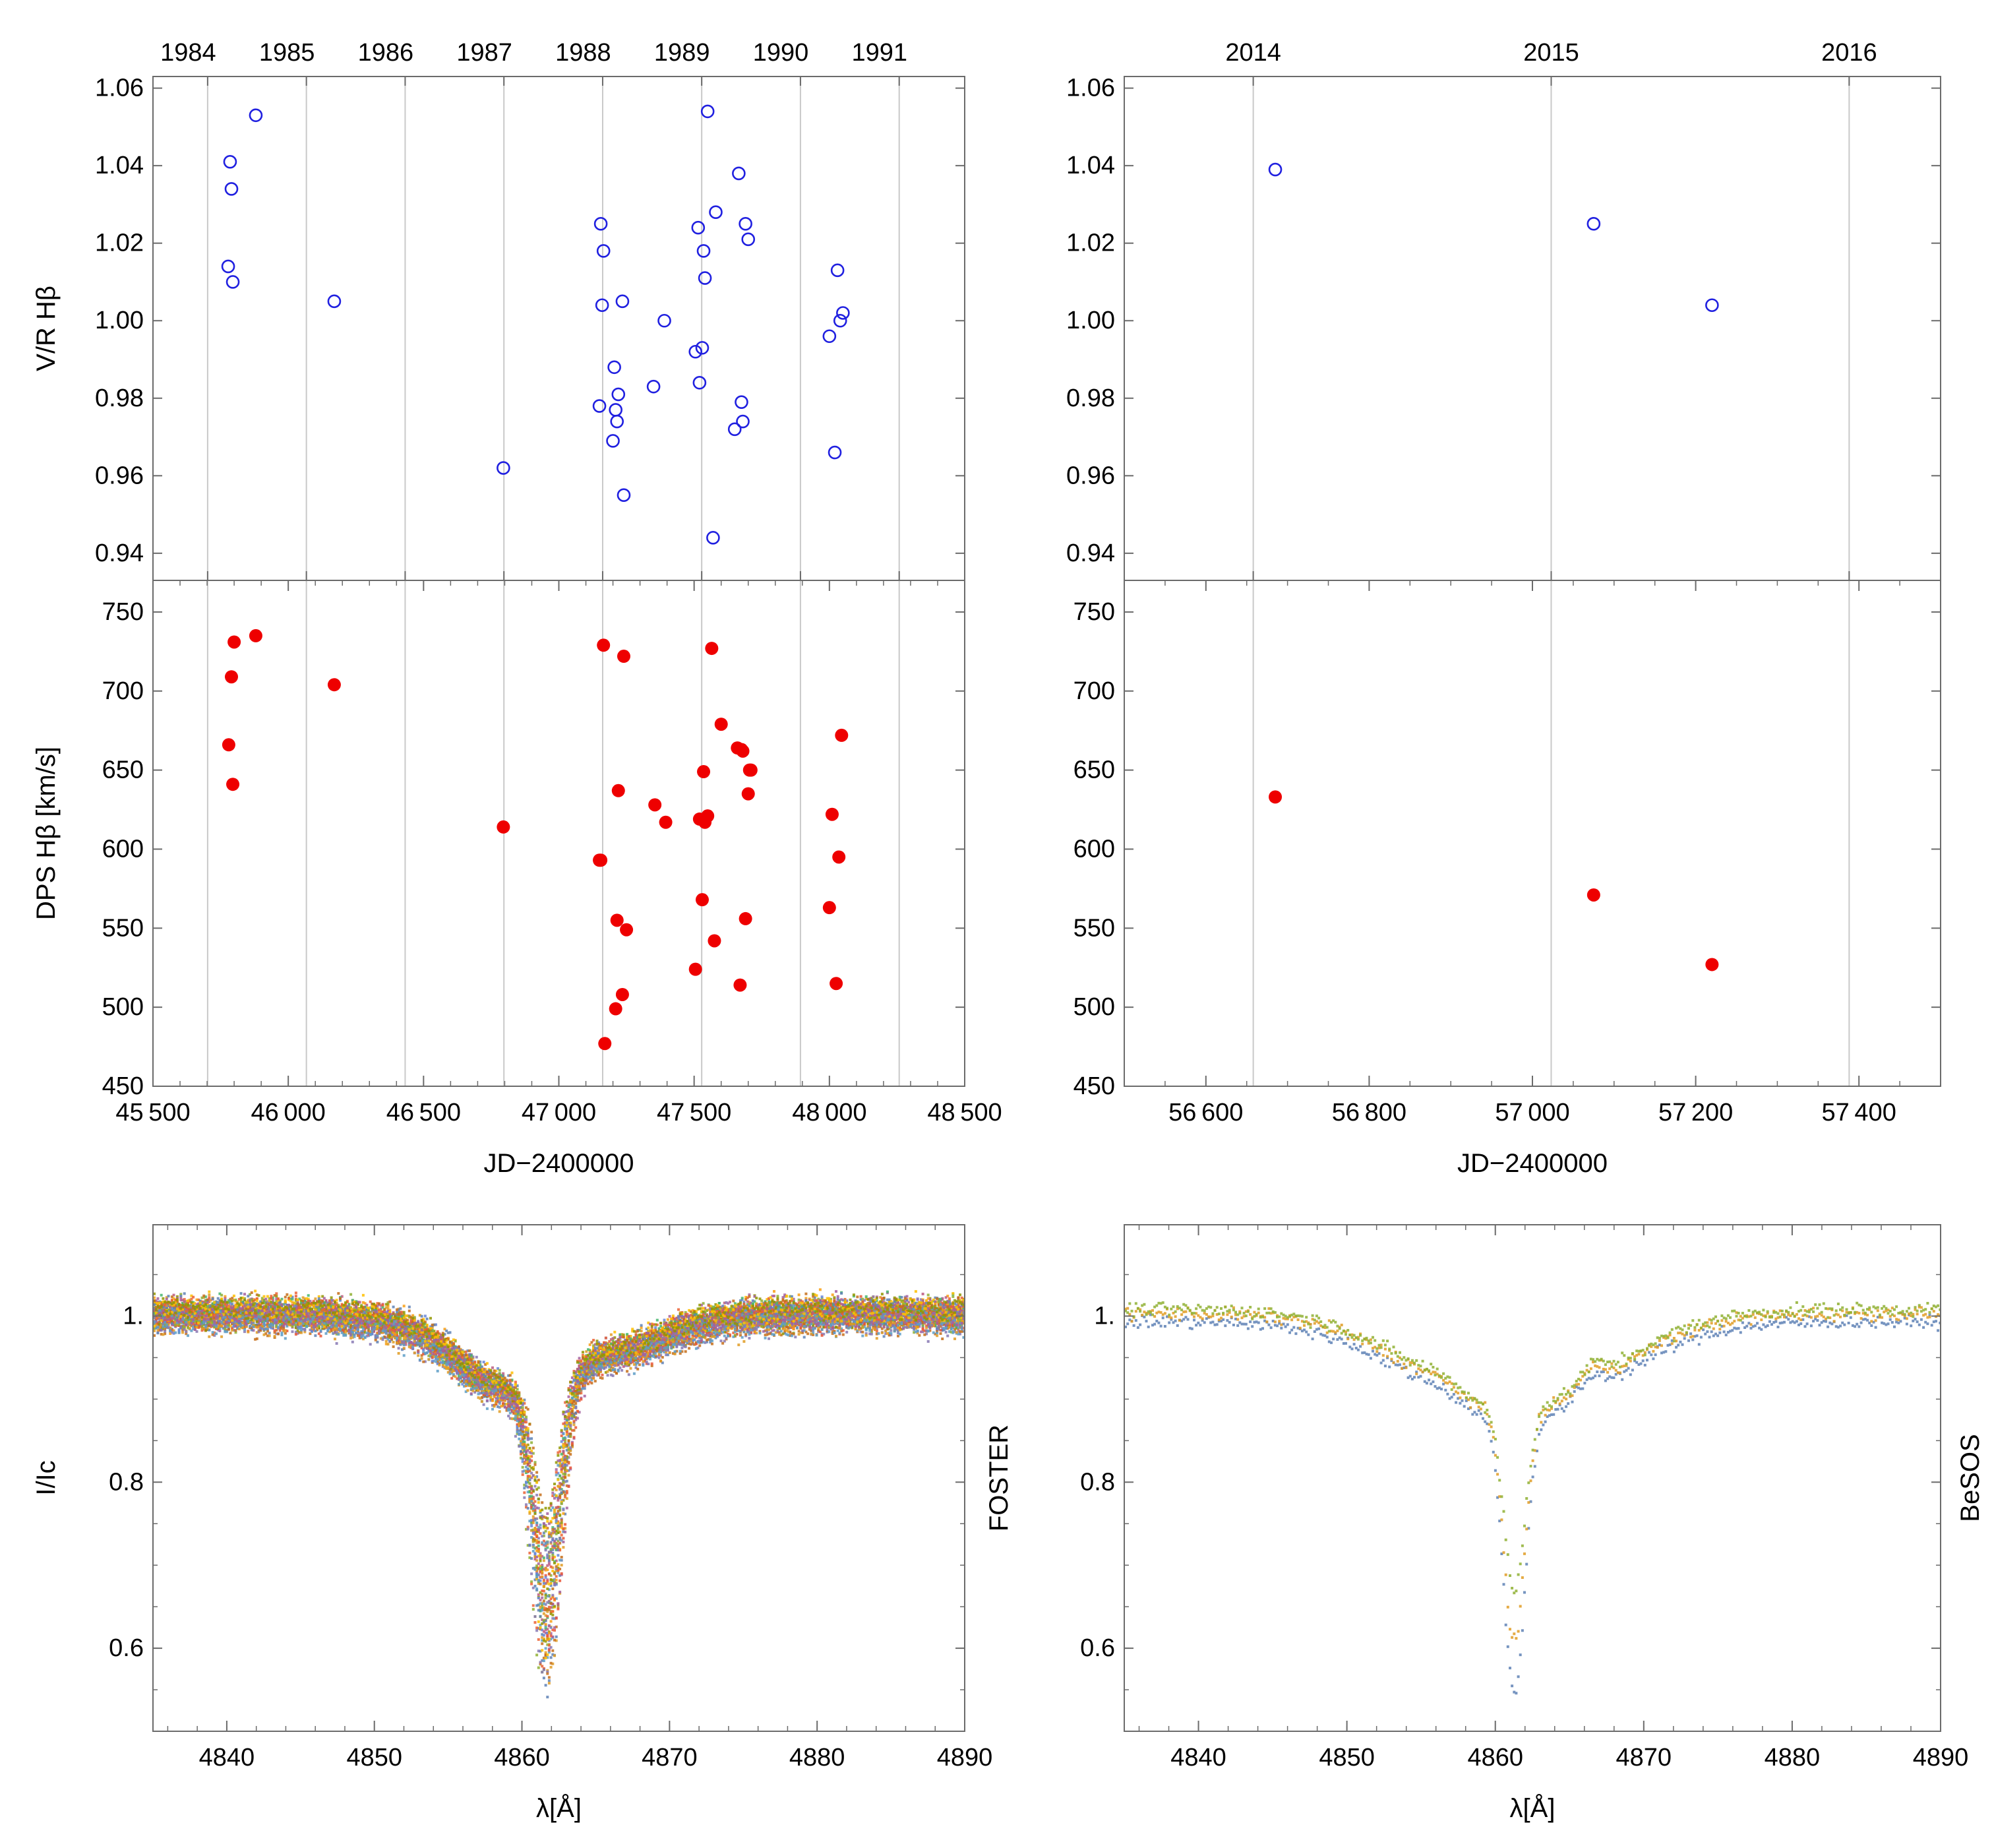 The image size is (1994, 1848). I want to click on dps_foster-xtick-label: 48 500, so click(964, 1112).